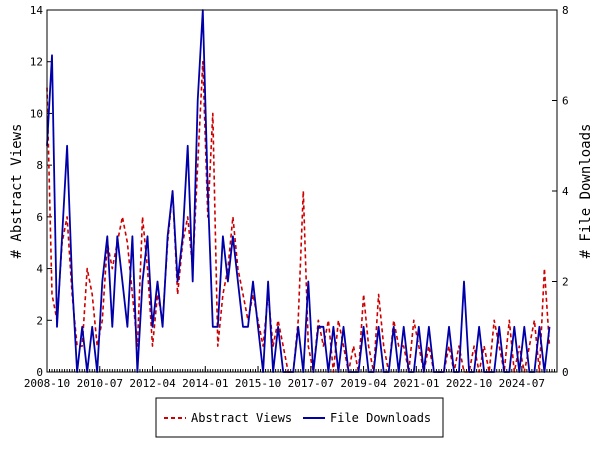  I want to click on y-tick-label: 10, so click(36, 113).